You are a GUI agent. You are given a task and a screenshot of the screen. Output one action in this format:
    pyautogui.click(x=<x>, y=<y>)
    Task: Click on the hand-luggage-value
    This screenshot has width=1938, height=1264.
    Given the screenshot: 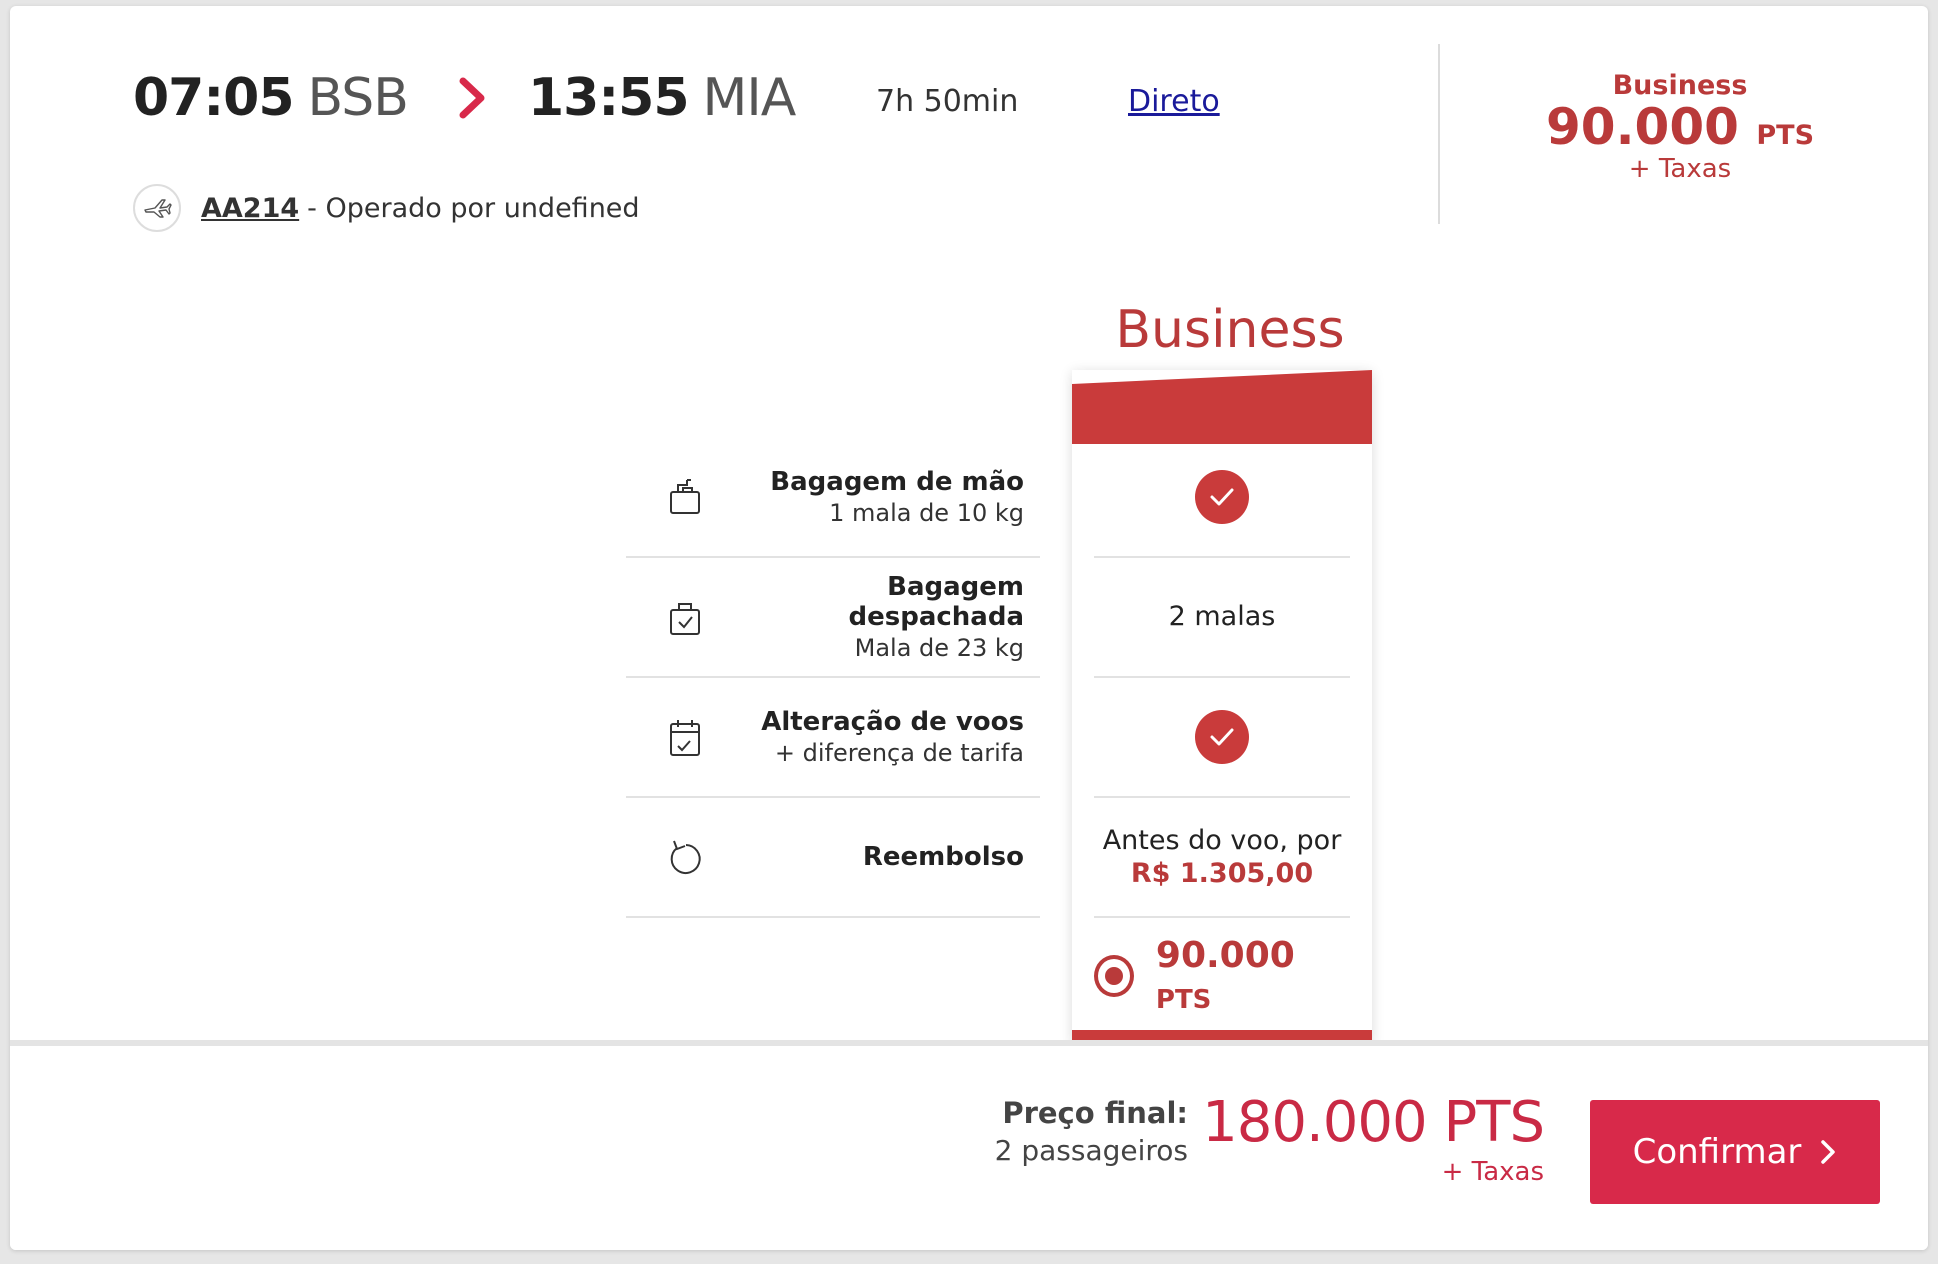 What is the action you would take?
    pyautogui.click(x=1222, y=498)
    